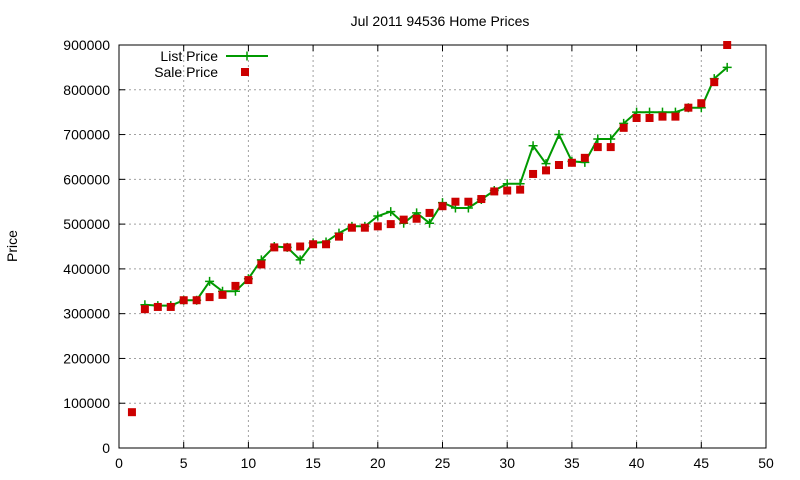 The width and height of the screenshot is (800, 480). What do you see at coordinates (106, 448) in the screenshot?
I see `y-tick-label: 0` at bounding box center [106, 448].